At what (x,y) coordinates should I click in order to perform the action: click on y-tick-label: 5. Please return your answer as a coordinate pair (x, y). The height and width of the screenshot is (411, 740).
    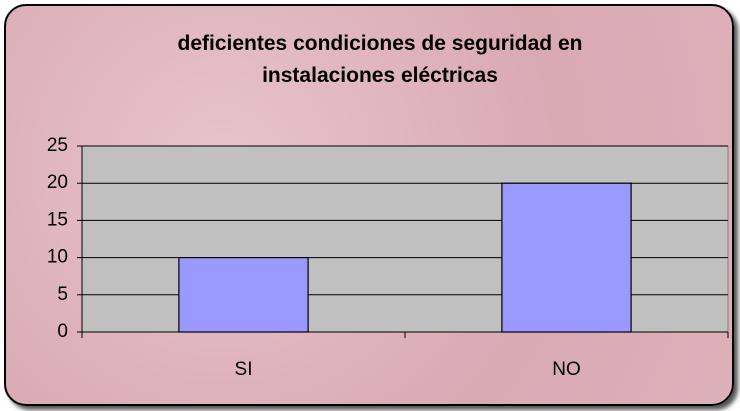
    Looking at the image, I should click on (62, 294).